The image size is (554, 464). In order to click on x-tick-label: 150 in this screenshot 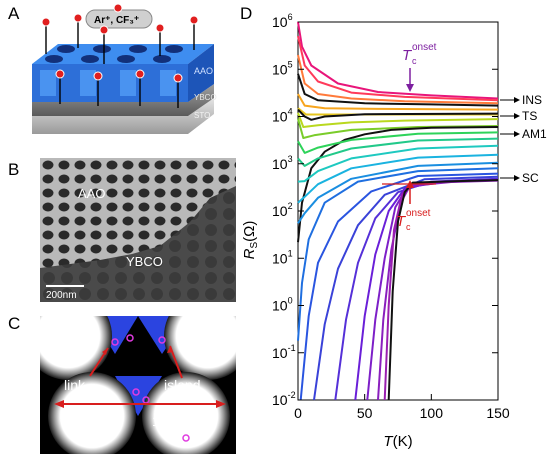, I will do `click(498, 413)`.